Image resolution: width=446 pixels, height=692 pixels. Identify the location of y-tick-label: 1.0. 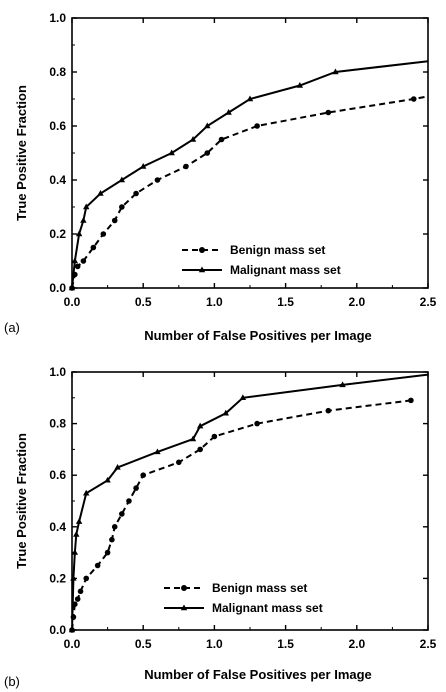
(57, 18).